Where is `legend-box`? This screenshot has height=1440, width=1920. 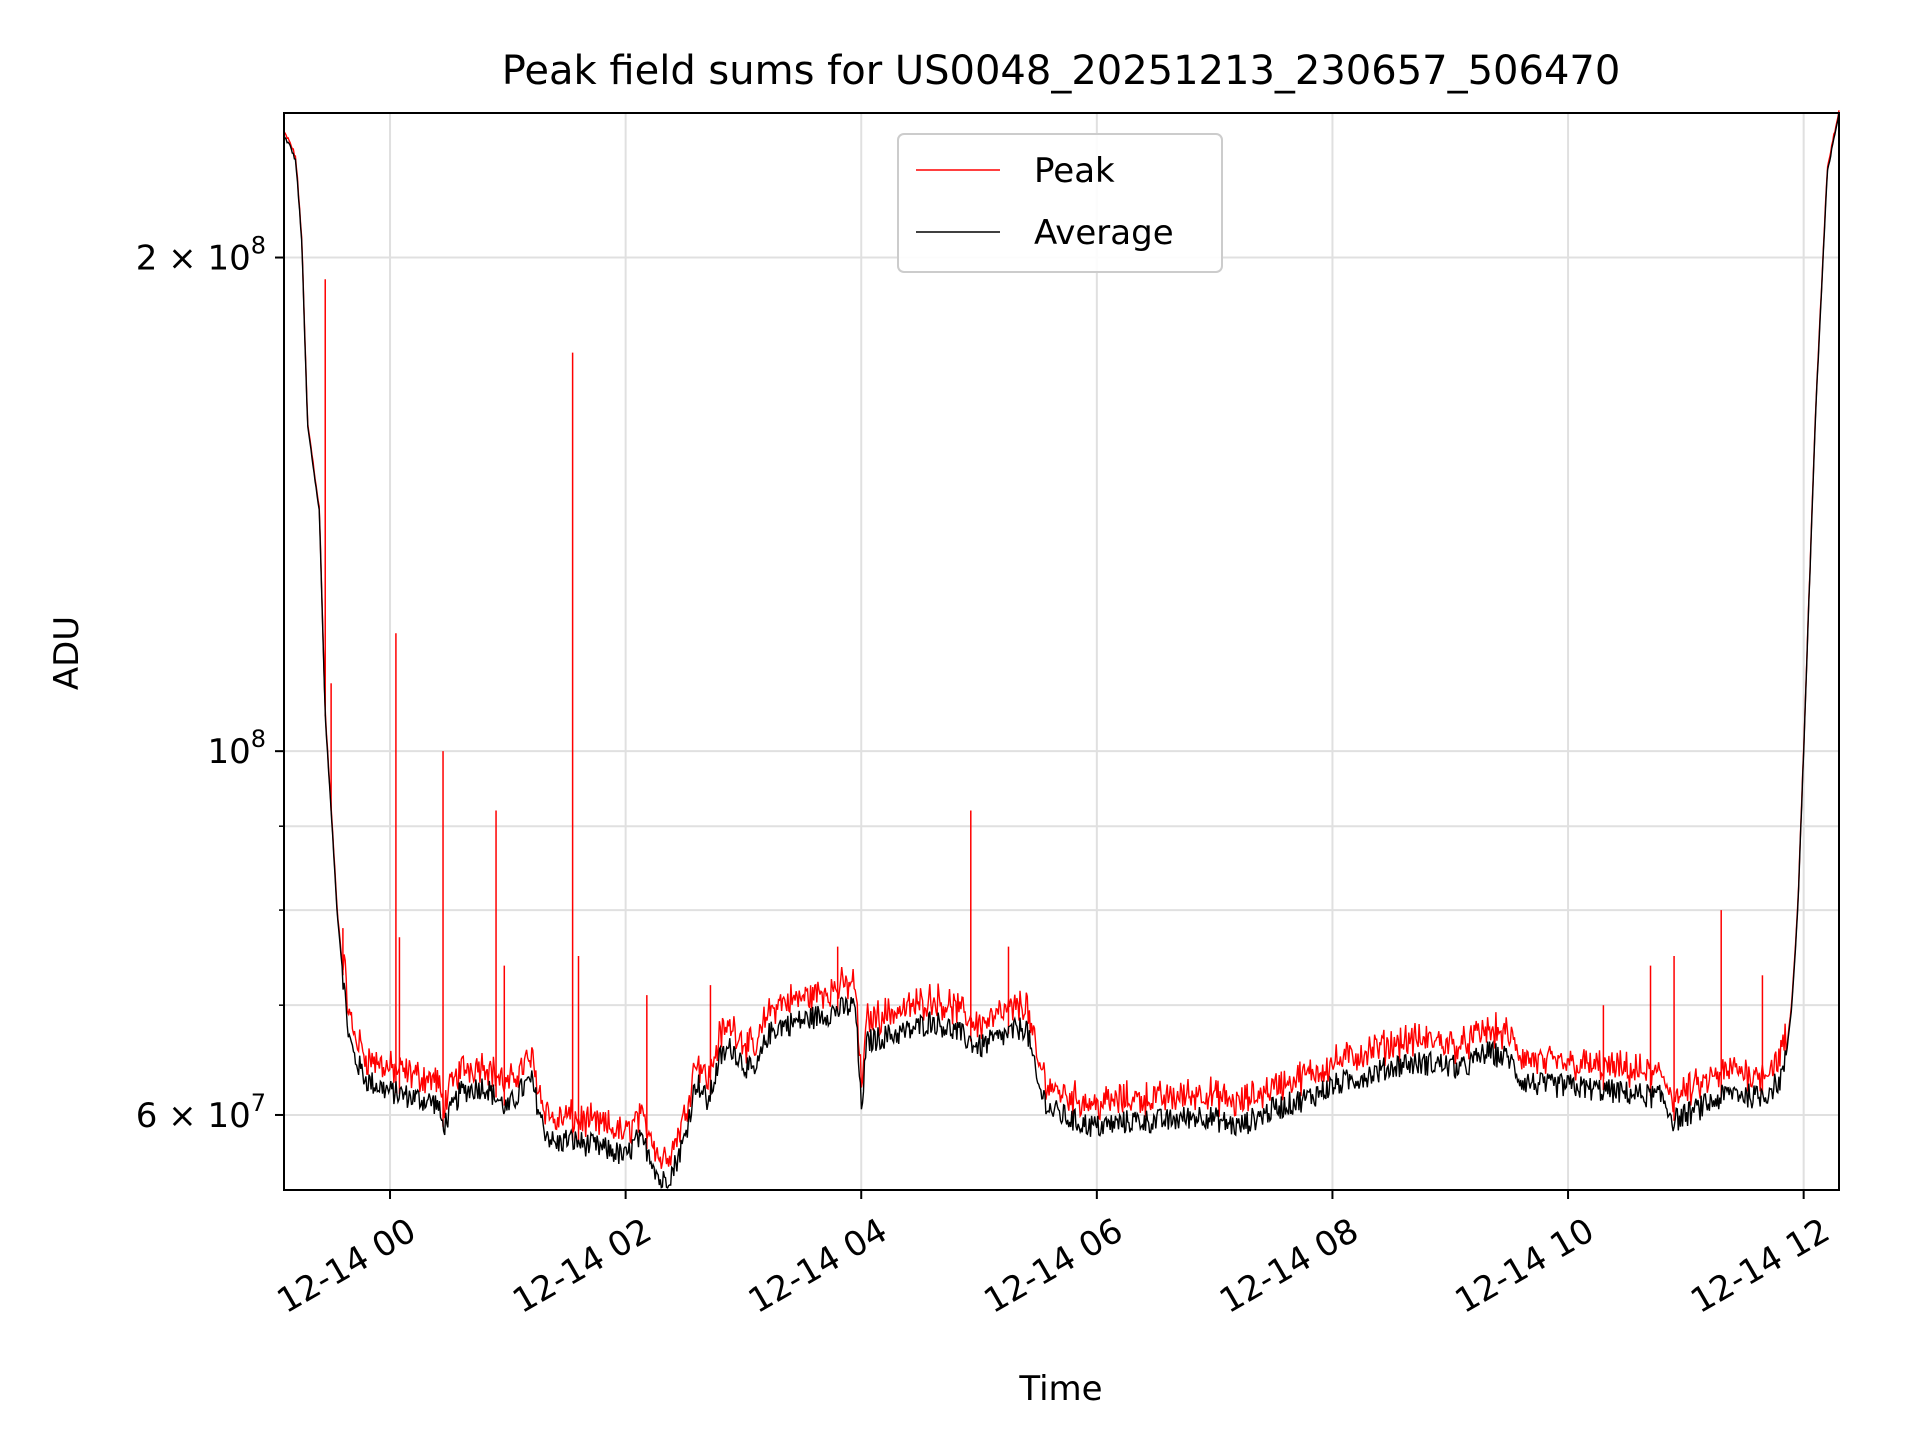 legend-box is located at coordinates (1060, 203).